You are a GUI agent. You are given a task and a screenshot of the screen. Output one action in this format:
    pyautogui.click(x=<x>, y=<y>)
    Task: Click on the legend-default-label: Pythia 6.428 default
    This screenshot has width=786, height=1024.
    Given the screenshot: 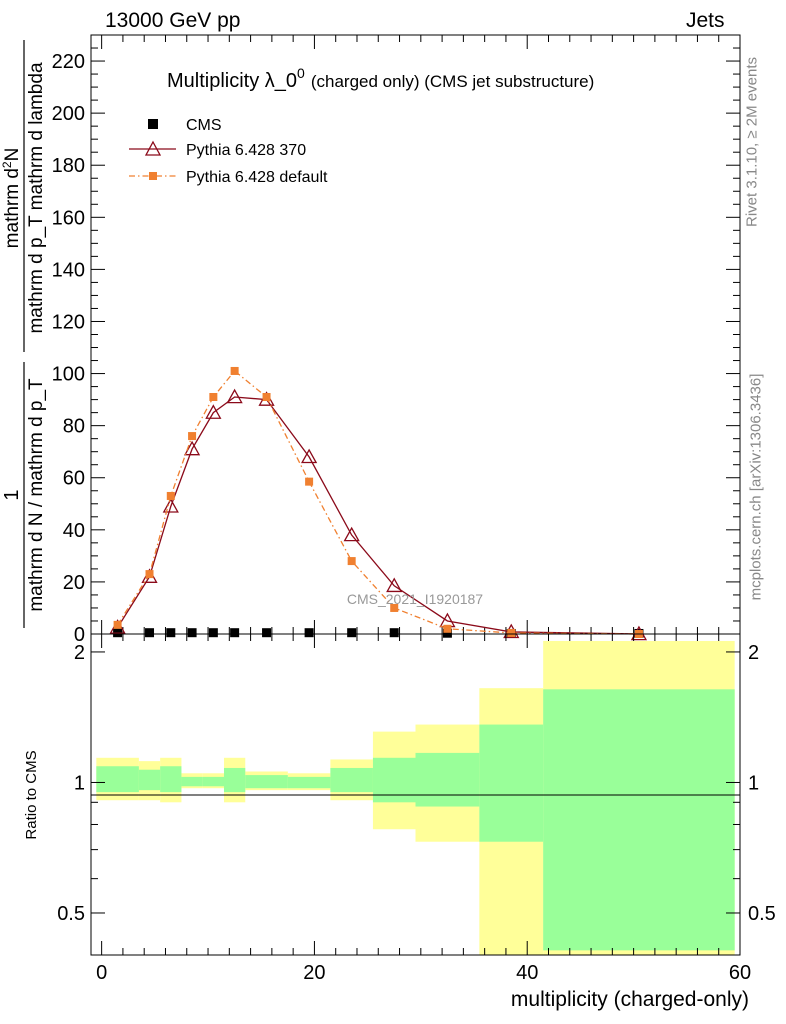 What is the action you would take?
    pyautogui.click(x=257, y=177)
    